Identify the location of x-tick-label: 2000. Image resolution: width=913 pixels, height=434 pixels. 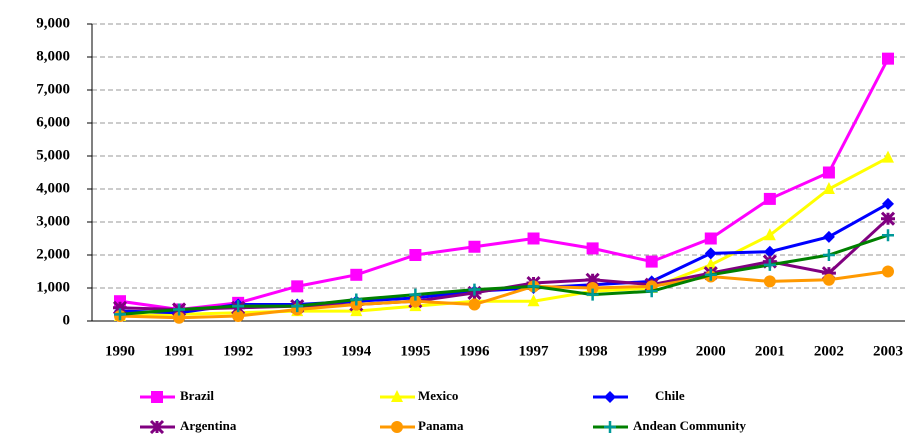
(711, 351).